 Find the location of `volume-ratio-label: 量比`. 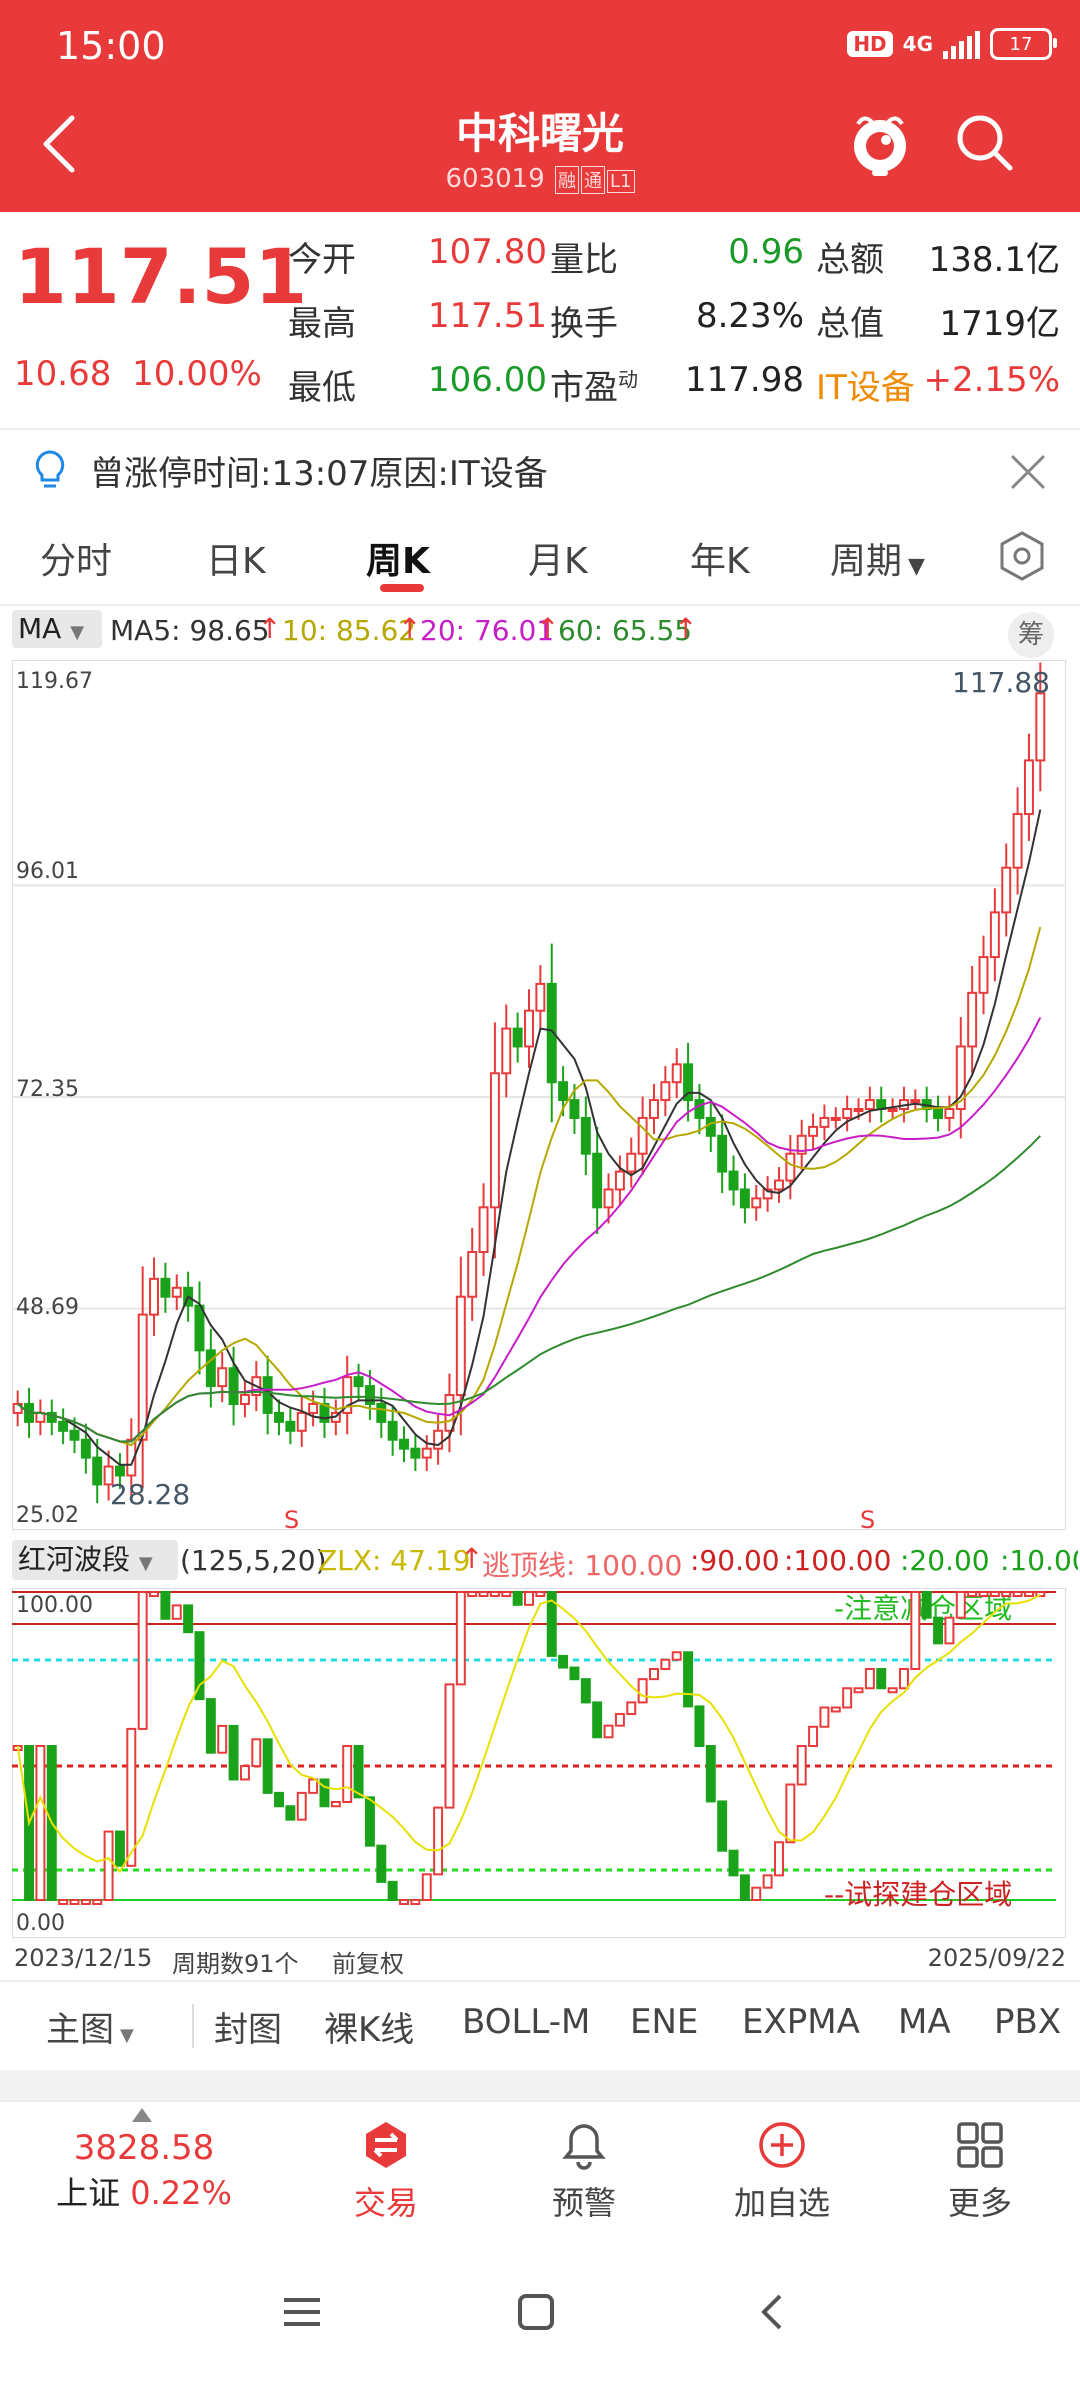

volume-ratio-label: 量比 is located at coordinates (584, 260).